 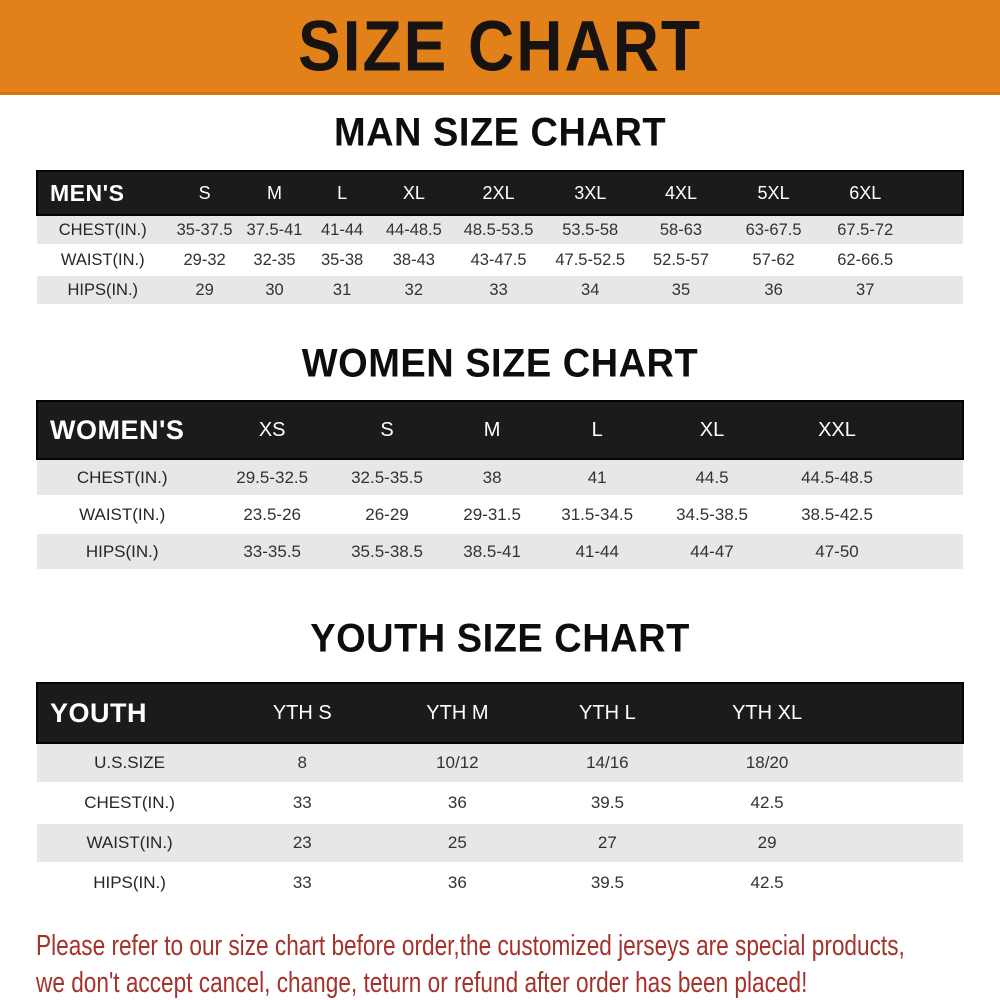 What do you see at coordinates (607, 803) in the screenshot?
I see `size-value-cell: 39.5` at bounding box center [607, 803].